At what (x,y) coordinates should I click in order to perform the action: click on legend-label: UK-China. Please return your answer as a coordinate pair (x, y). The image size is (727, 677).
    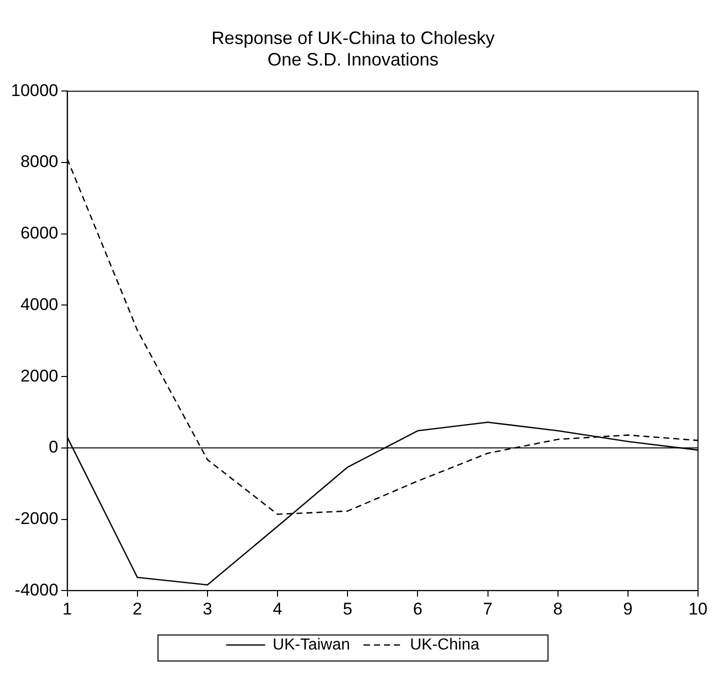
    Looking at the image, I should click on (445, 645).